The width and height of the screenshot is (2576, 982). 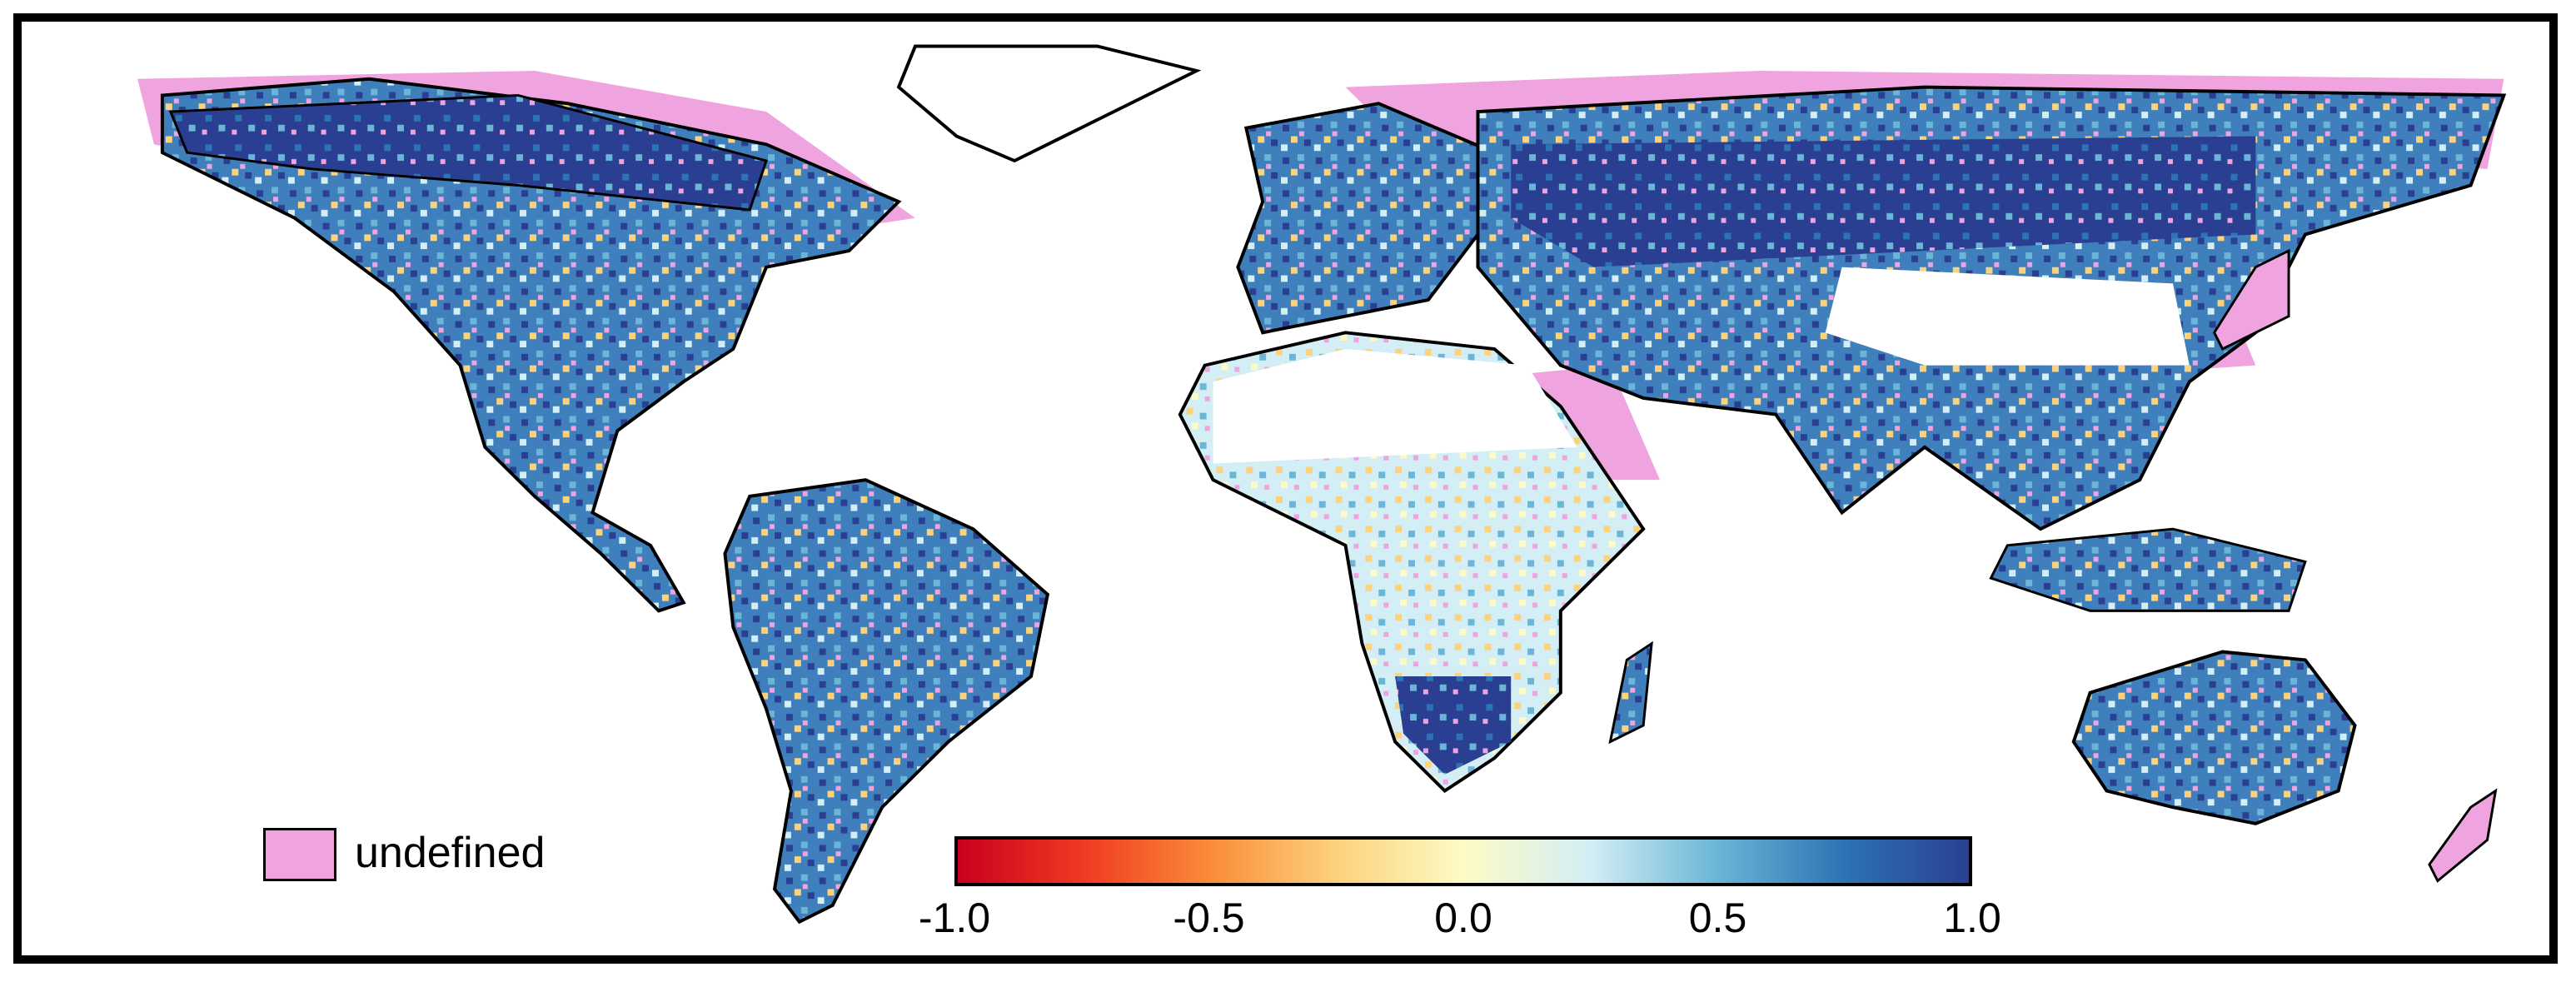 I want to click on new-zealand, so click(x=2463, y=836).